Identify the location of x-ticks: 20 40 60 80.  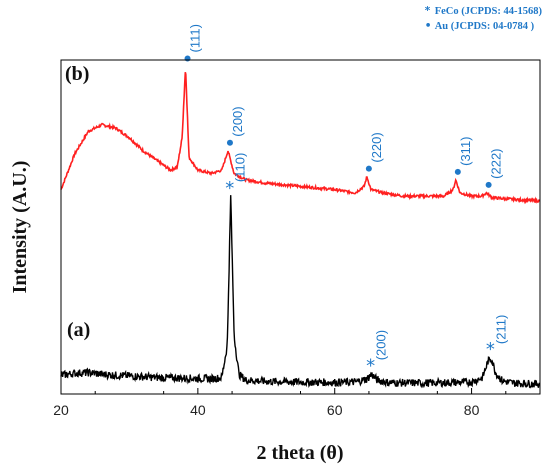
(280, 403).